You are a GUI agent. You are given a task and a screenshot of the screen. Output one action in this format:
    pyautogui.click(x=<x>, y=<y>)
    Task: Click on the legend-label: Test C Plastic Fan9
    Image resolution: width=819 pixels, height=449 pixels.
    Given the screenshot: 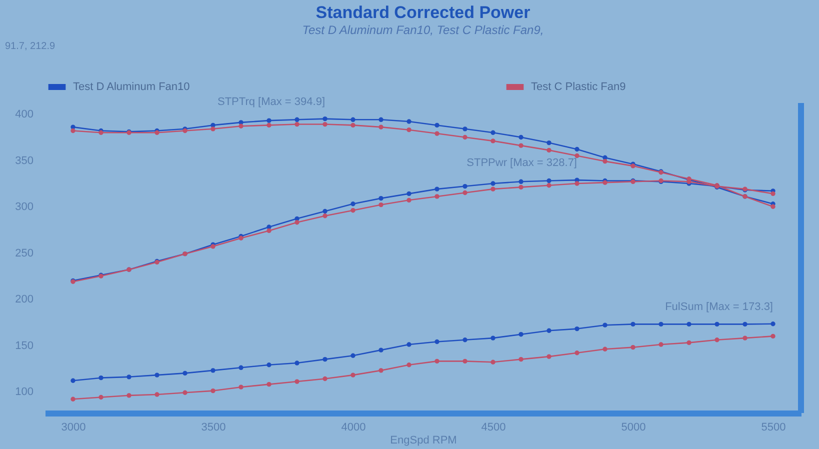 What is the action you would take?
    pyautogui.click(x=578, y=87)
    